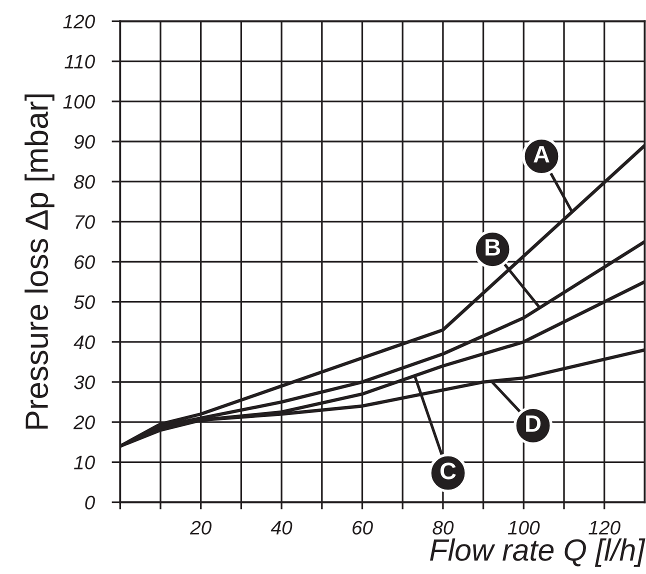 The height and width of the screenshot is (574, 646). I want to click on y-tick-label: 90, so click(84, 141).